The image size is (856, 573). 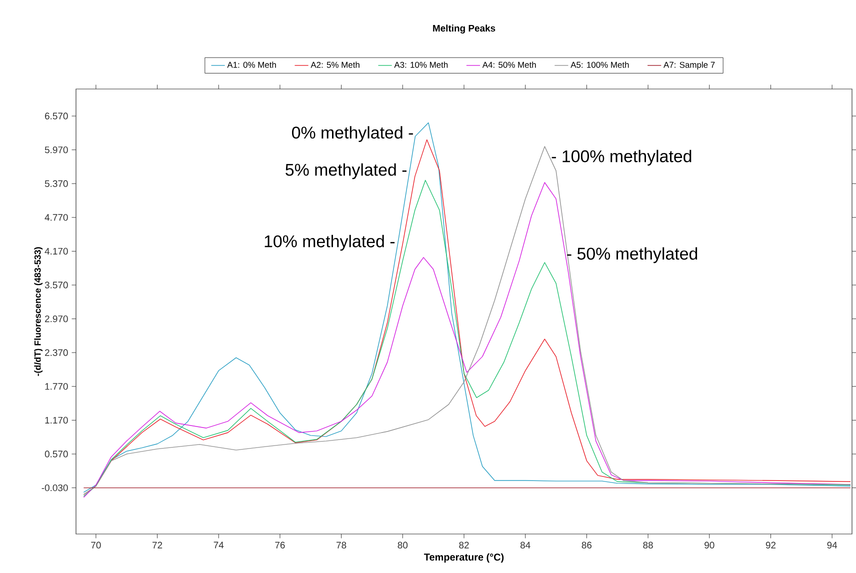 I want to click on y-tick-label: 5.370, so click(x=56, y=183).